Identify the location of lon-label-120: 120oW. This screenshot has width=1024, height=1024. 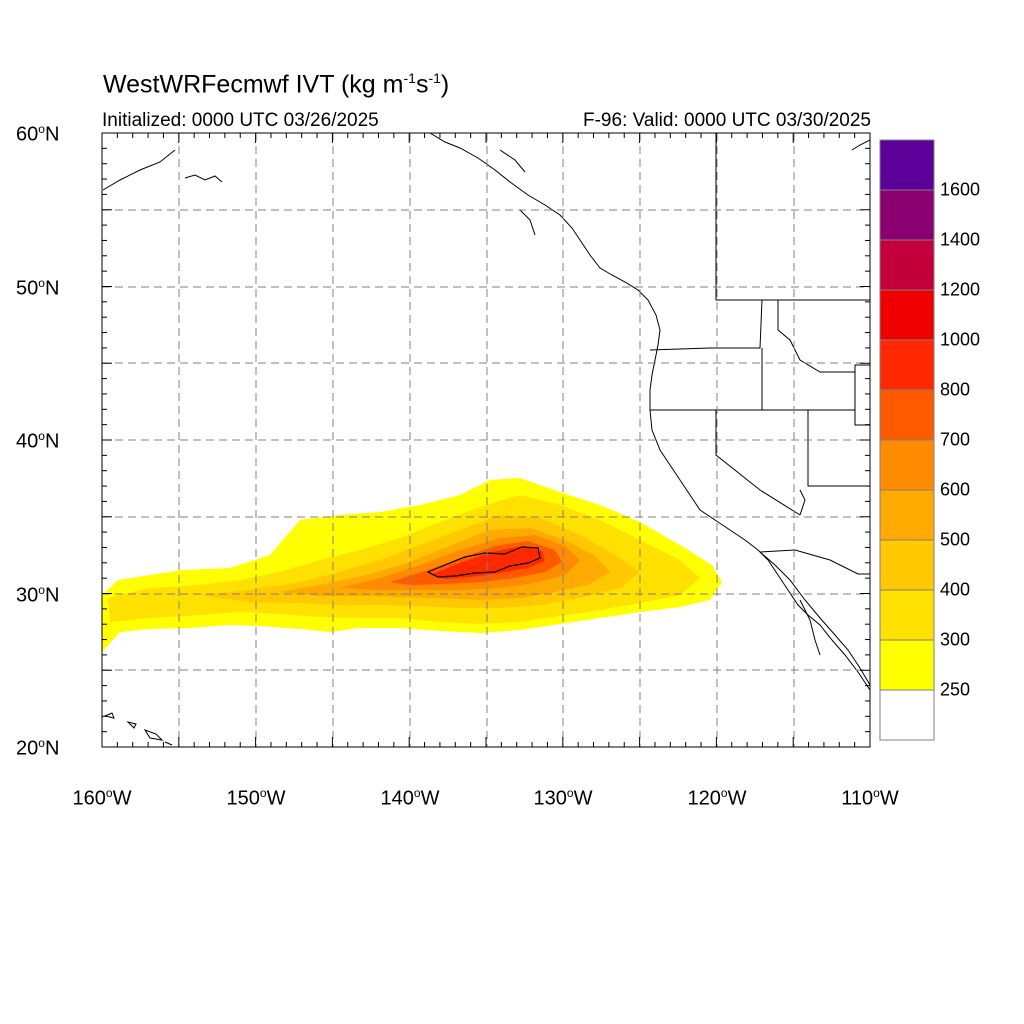
(717, 798).